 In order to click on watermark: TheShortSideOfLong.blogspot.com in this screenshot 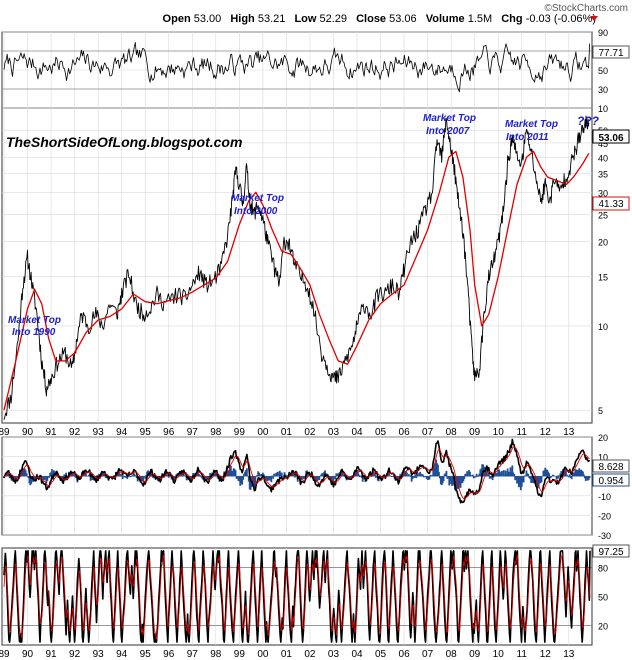, I will do `click(124, 142)`.